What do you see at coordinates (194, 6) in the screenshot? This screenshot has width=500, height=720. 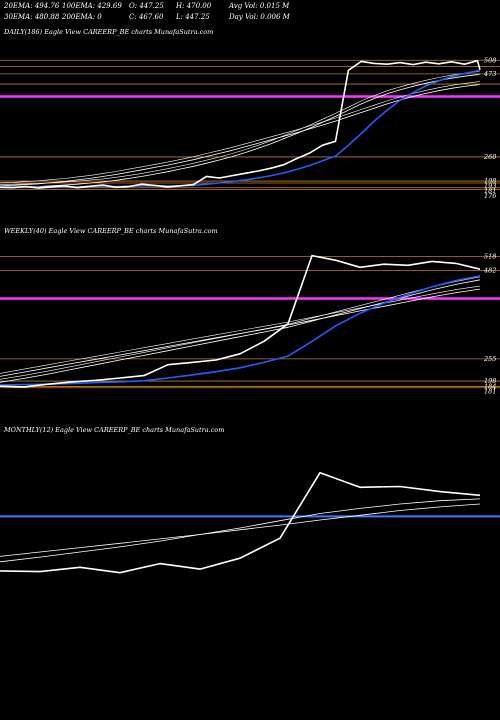 I see `high-label: H: 470.00` at bounding box center [194, 6].